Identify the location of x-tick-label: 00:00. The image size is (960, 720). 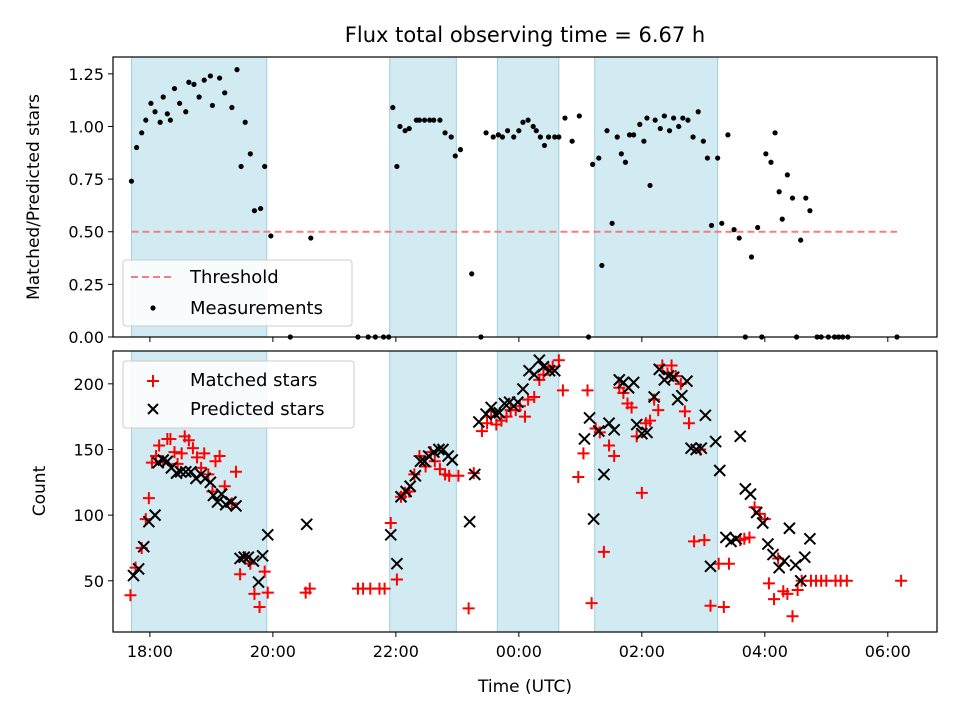
(519, 651).